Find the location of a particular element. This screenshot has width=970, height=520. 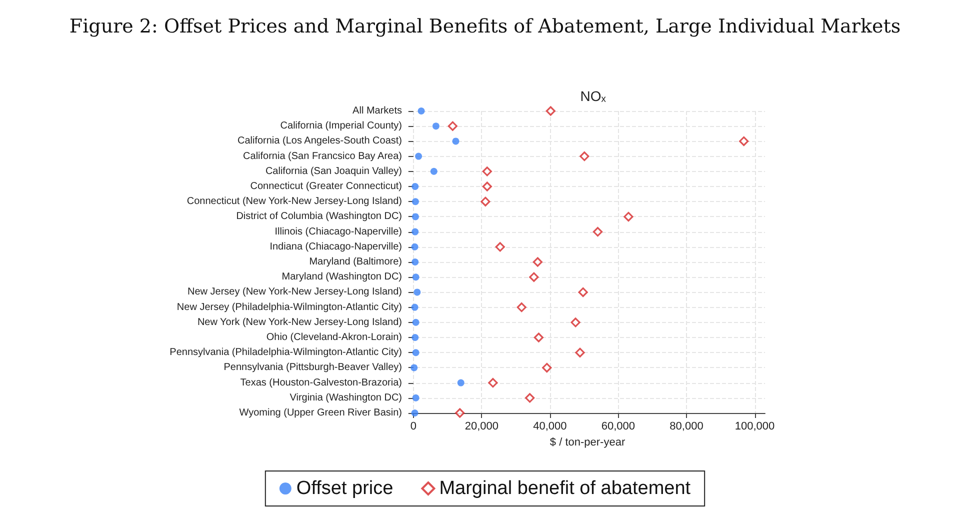

y-tick-label: Ohio (Cleveland-Akron-Lorain) is located at coordinates (334, 337).